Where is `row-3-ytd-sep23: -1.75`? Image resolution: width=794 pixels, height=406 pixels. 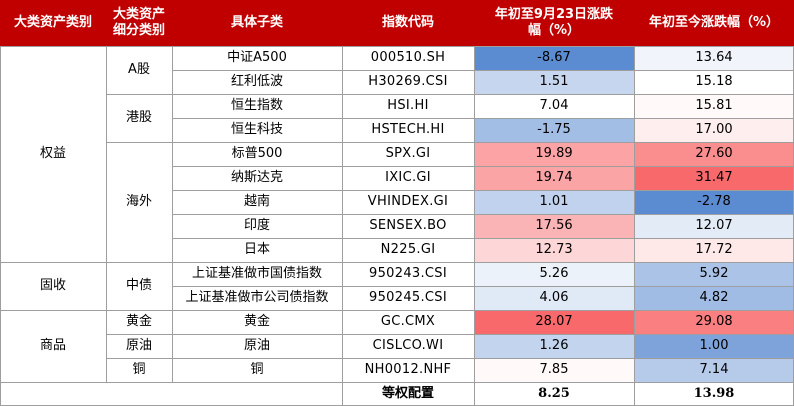 row-3-ytd-sep23: -1.75 is located at coordinates (554, 130).